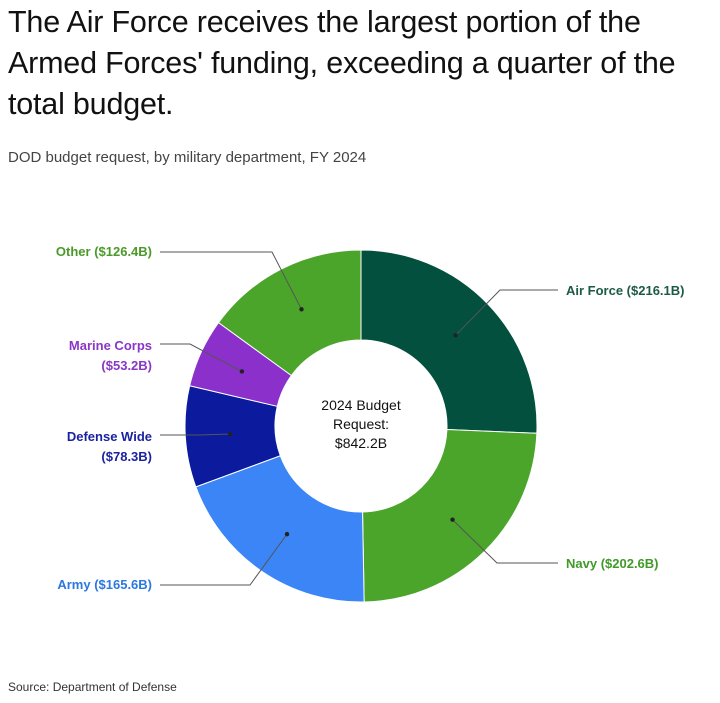 This screenshot has width=720, height=703. What do you see at coordinates (104, 584) in the screenshot?
I see `slice-label: Army ($165.6B)` at bounding box center [104, 584].